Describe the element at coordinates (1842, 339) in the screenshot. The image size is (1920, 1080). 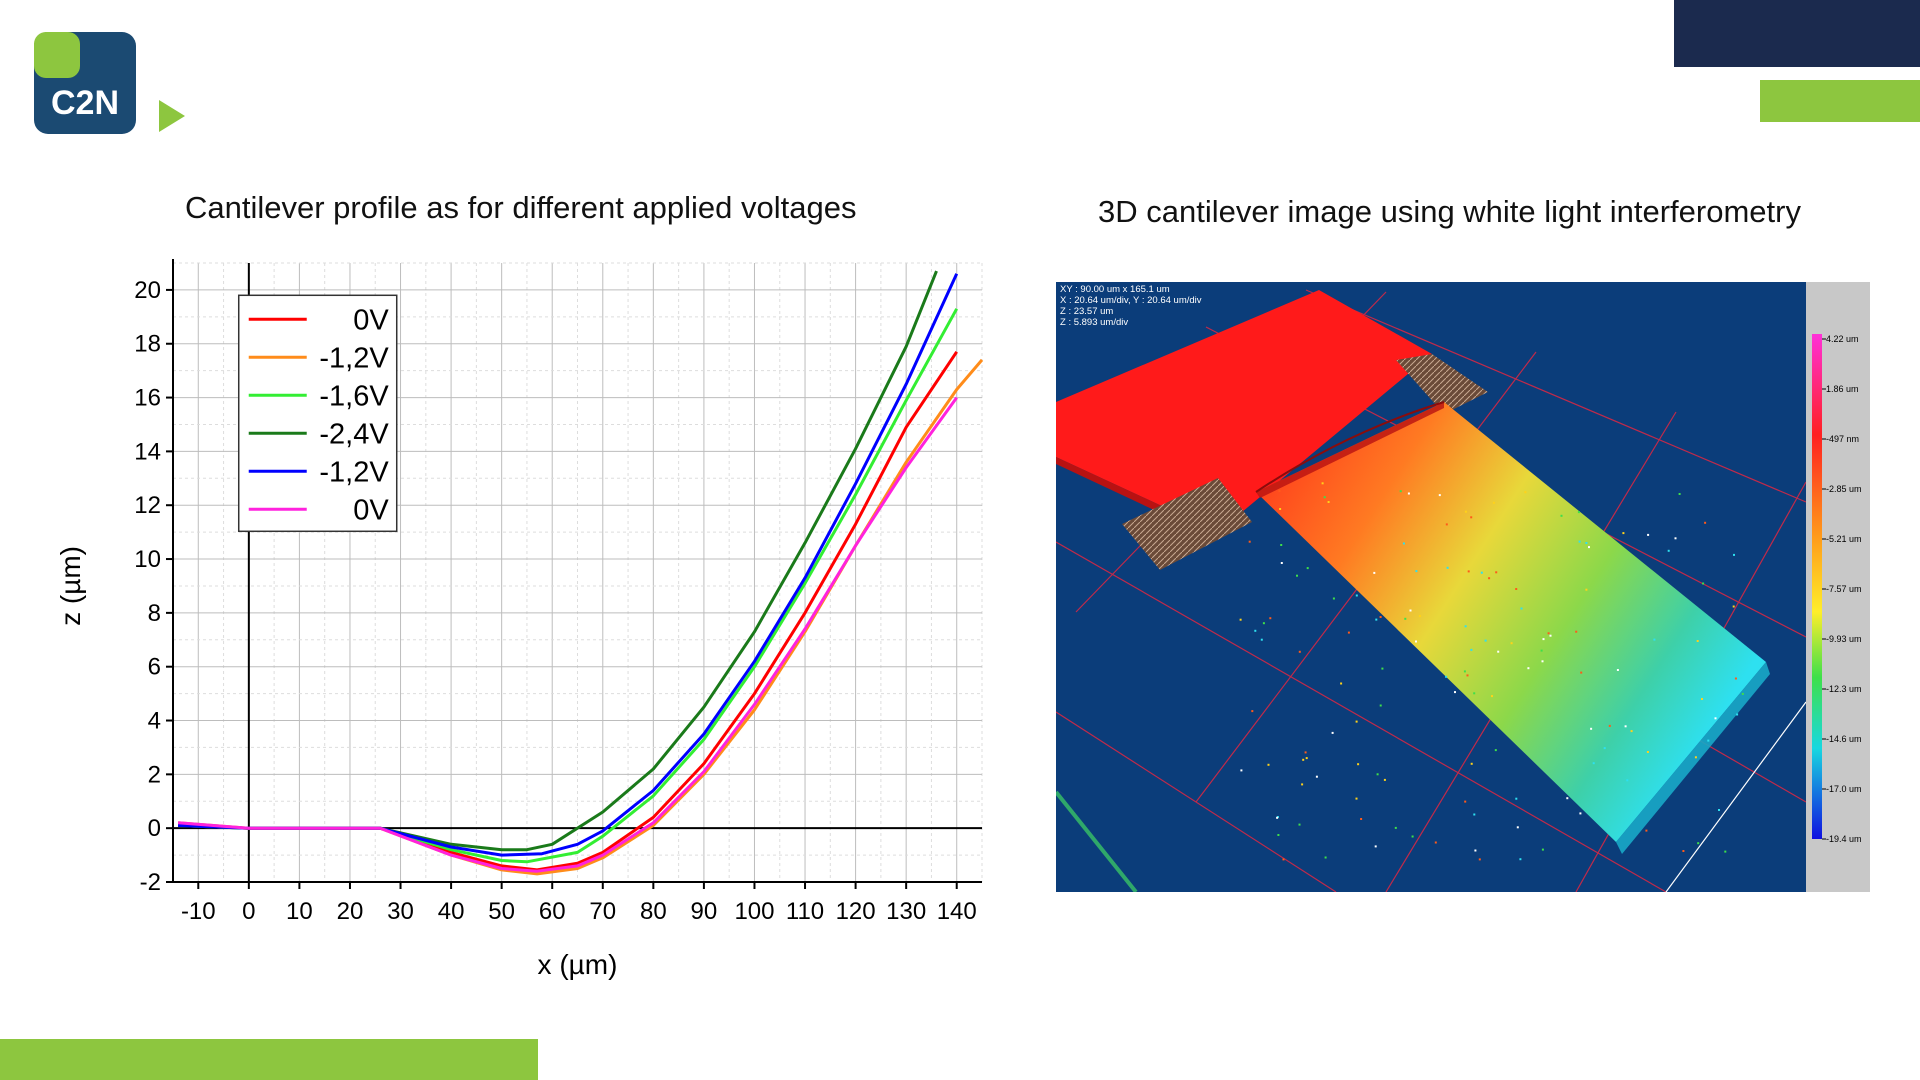
I see `scale-label: 4.22 um` at that location.